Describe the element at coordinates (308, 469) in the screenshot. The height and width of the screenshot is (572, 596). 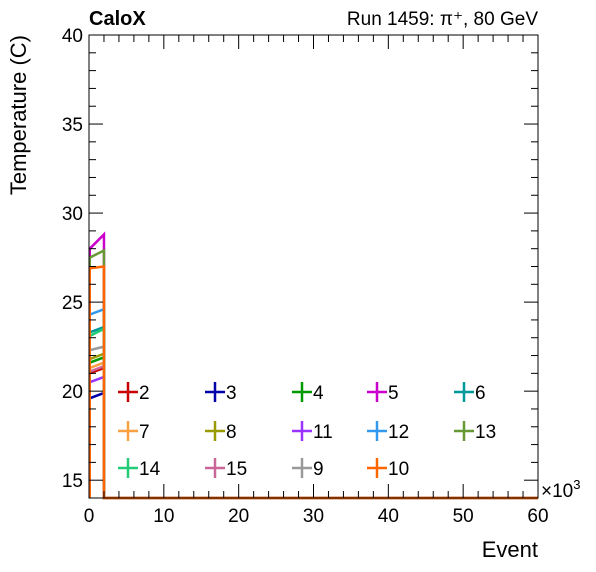
I see `legend-entry-9: 9` at that location.